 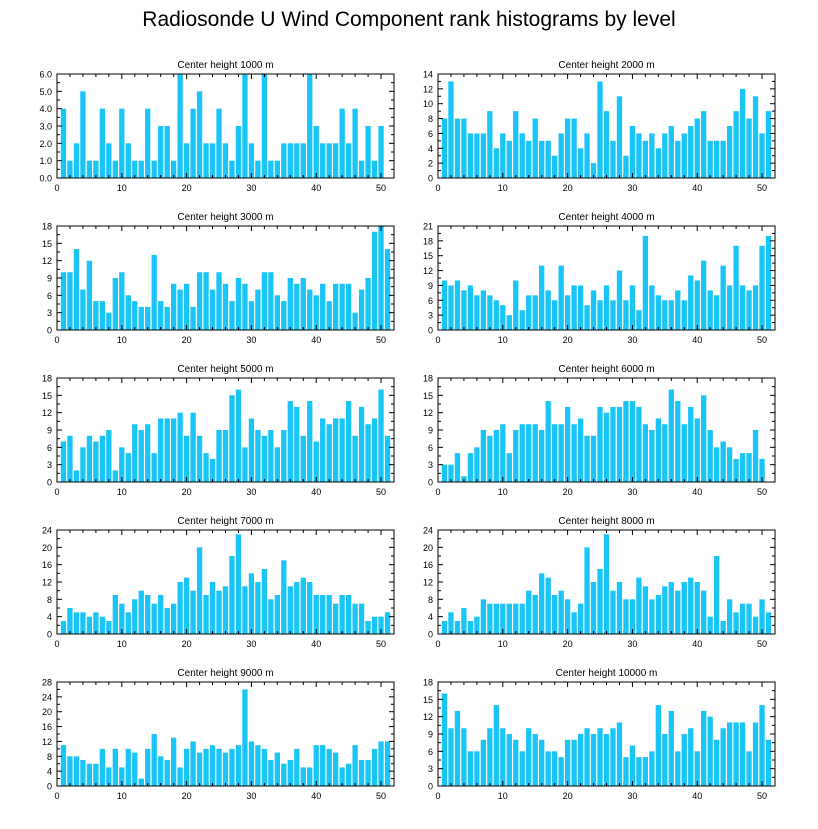 I want to click on panel-title: Center height 7000 m, so click(x=225, y=521).